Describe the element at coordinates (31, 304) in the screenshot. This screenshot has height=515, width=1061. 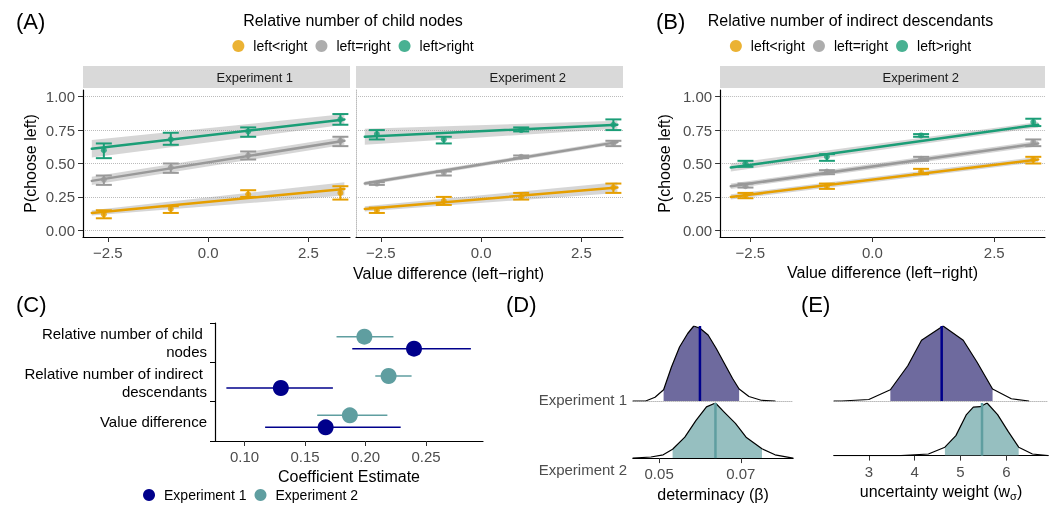
I see `text: (C)` at that location.